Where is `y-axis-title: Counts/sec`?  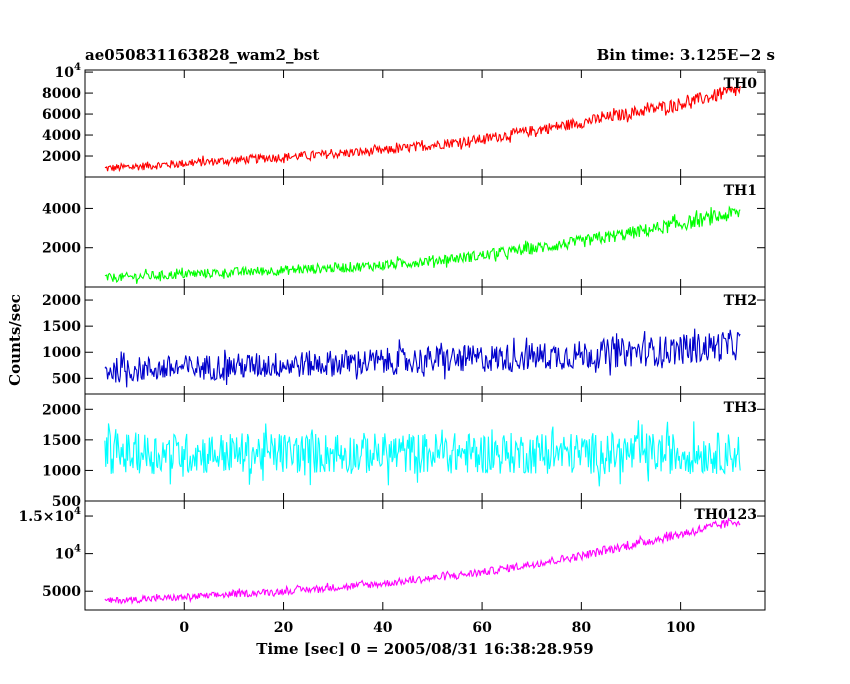 y-axis-title: Counts/sec is located at coordinates (15, 340).